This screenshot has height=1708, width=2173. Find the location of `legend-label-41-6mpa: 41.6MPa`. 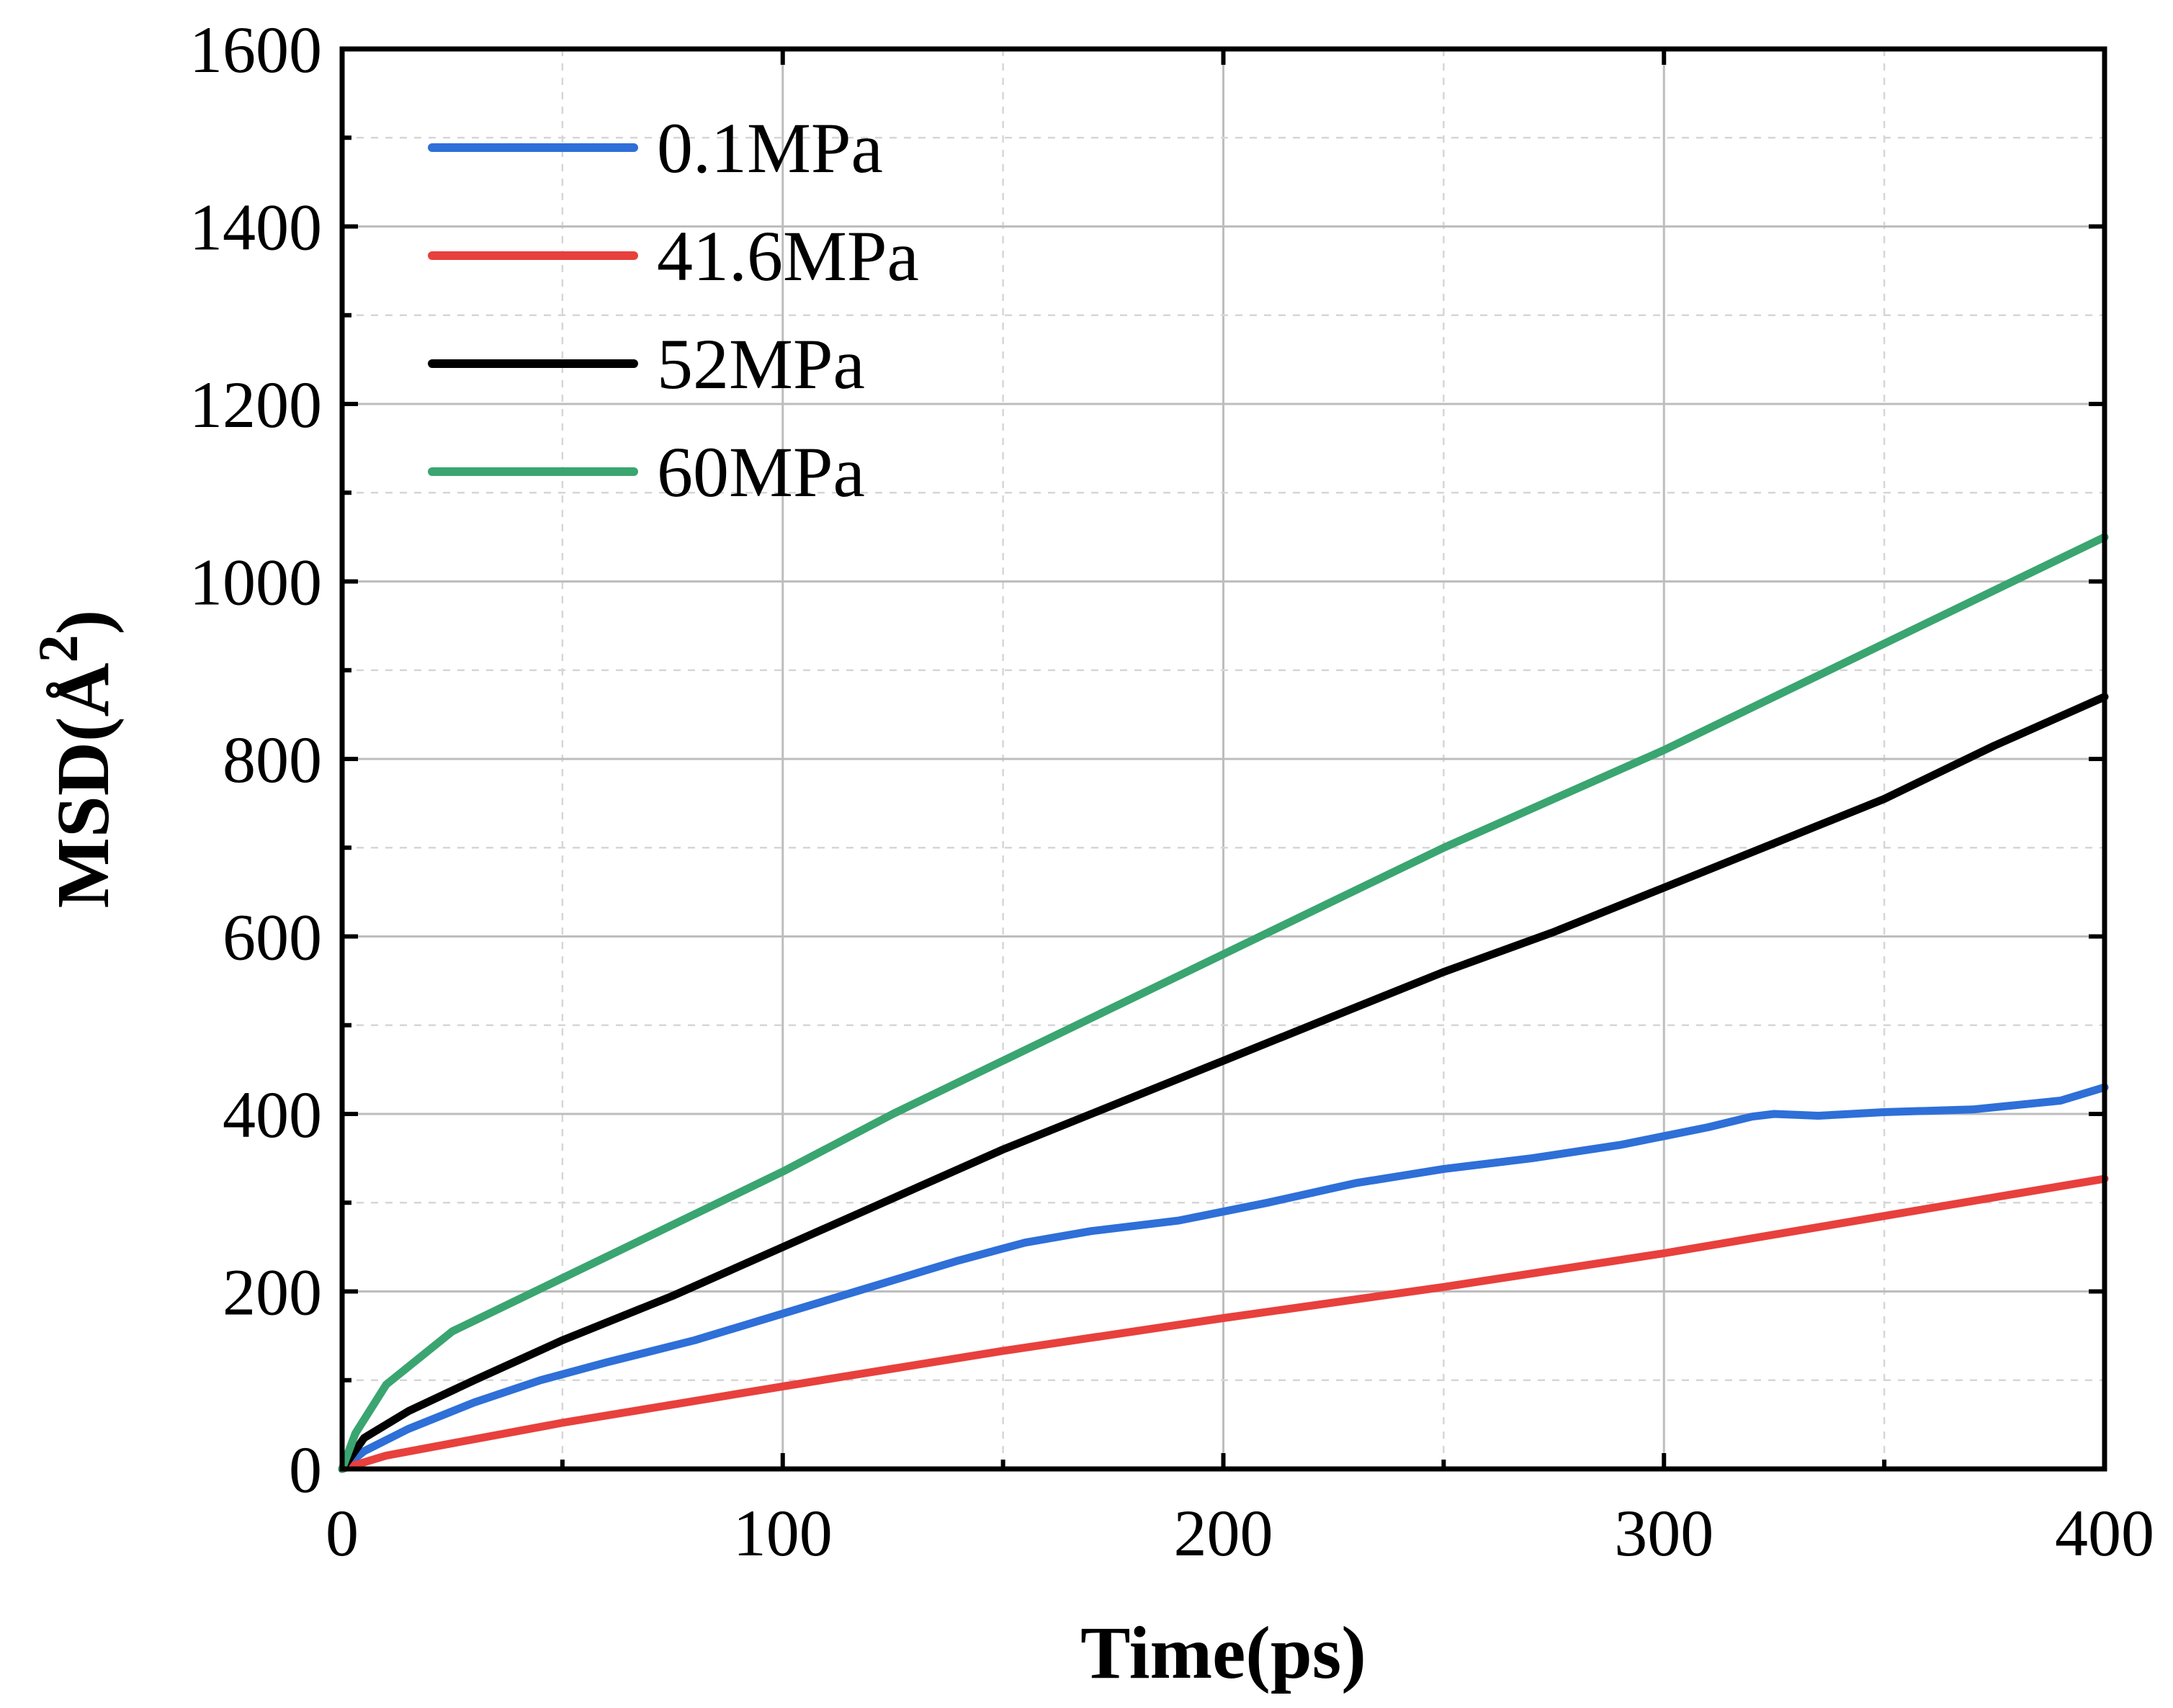

legend-label-41-6mpa: 41.6MPa is located at coordinates (788, 256).